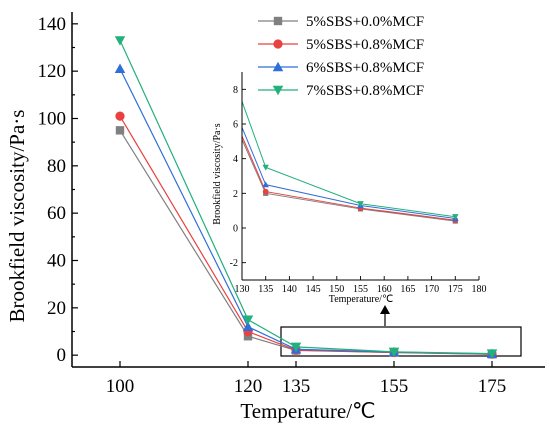  Describe the element at coordinates (235, 229) in the screenshot. I see `inset-y-tick-label: 0` at that location.